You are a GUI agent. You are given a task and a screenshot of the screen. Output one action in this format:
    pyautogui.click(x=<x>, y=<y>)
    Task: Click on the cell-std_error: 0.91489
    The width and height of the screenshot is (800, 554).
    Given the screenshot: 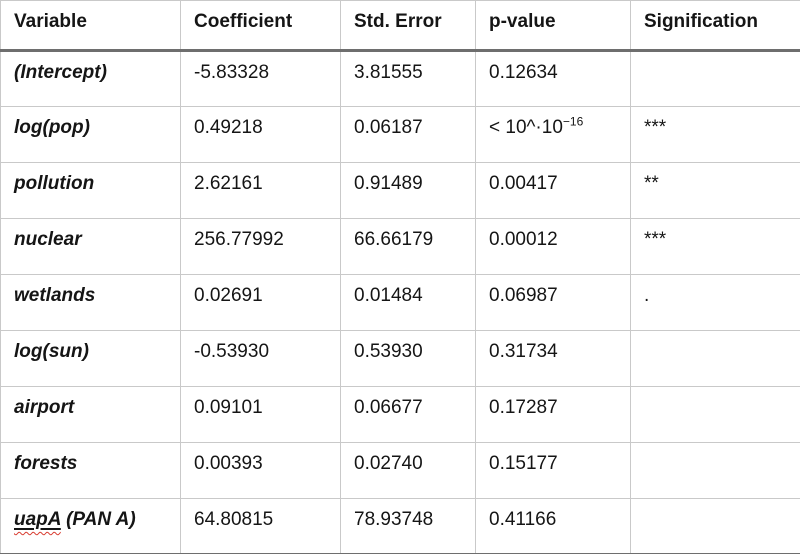 What is the action you would take?
    pyautogui.click(x=408, y=190)
    